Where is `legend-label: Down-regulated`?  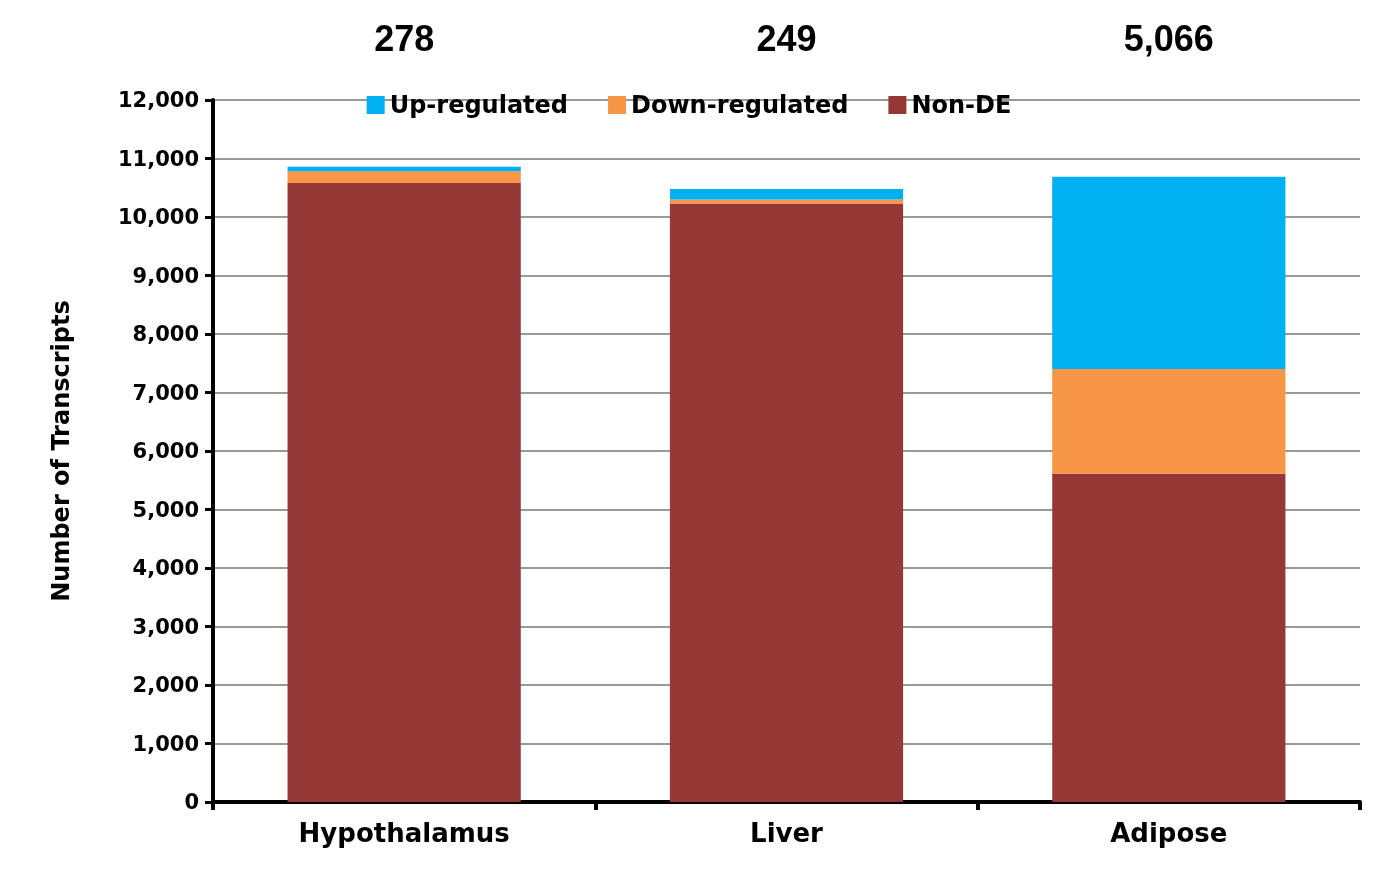 legend-label: Down-regulated is located at coordinates (740, 105).